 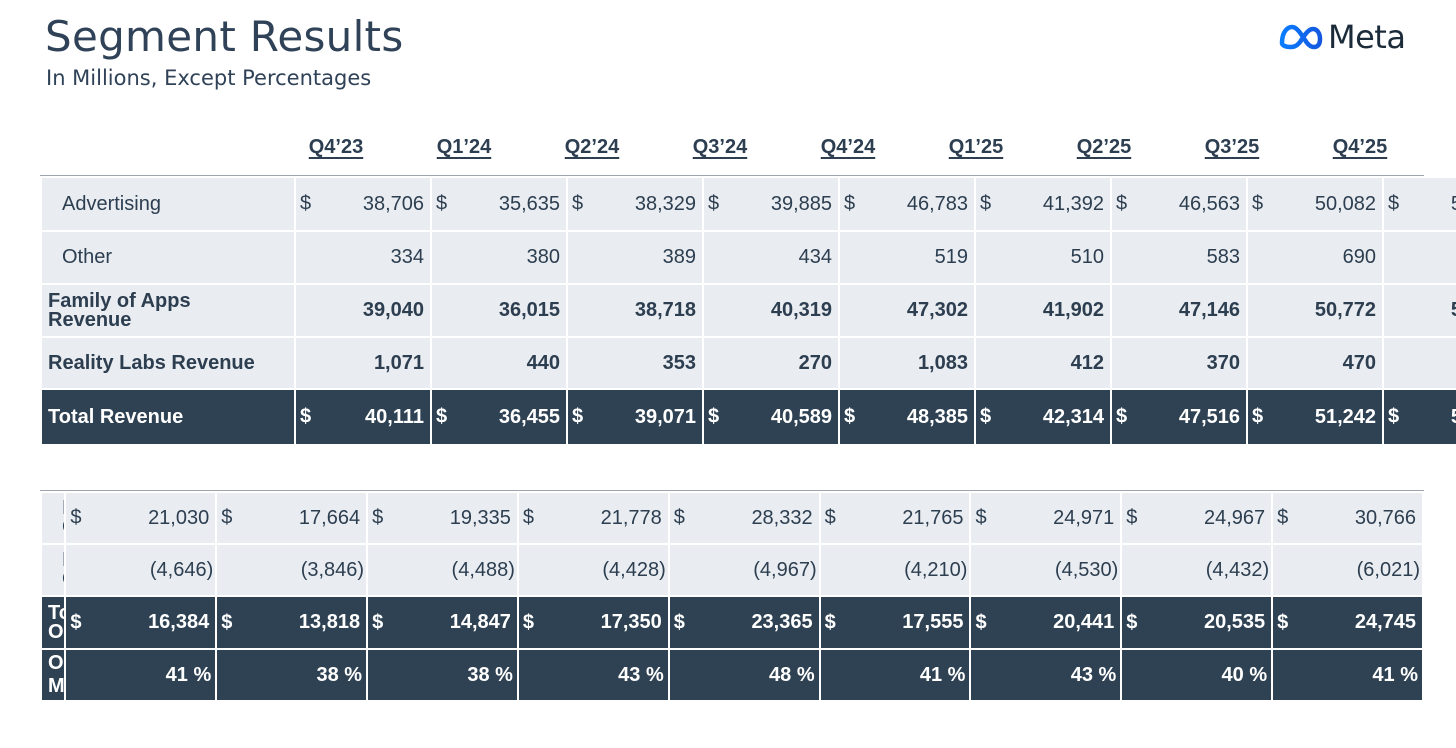 I want to click on cell-value: 40,319, so click(x=801, y=310).